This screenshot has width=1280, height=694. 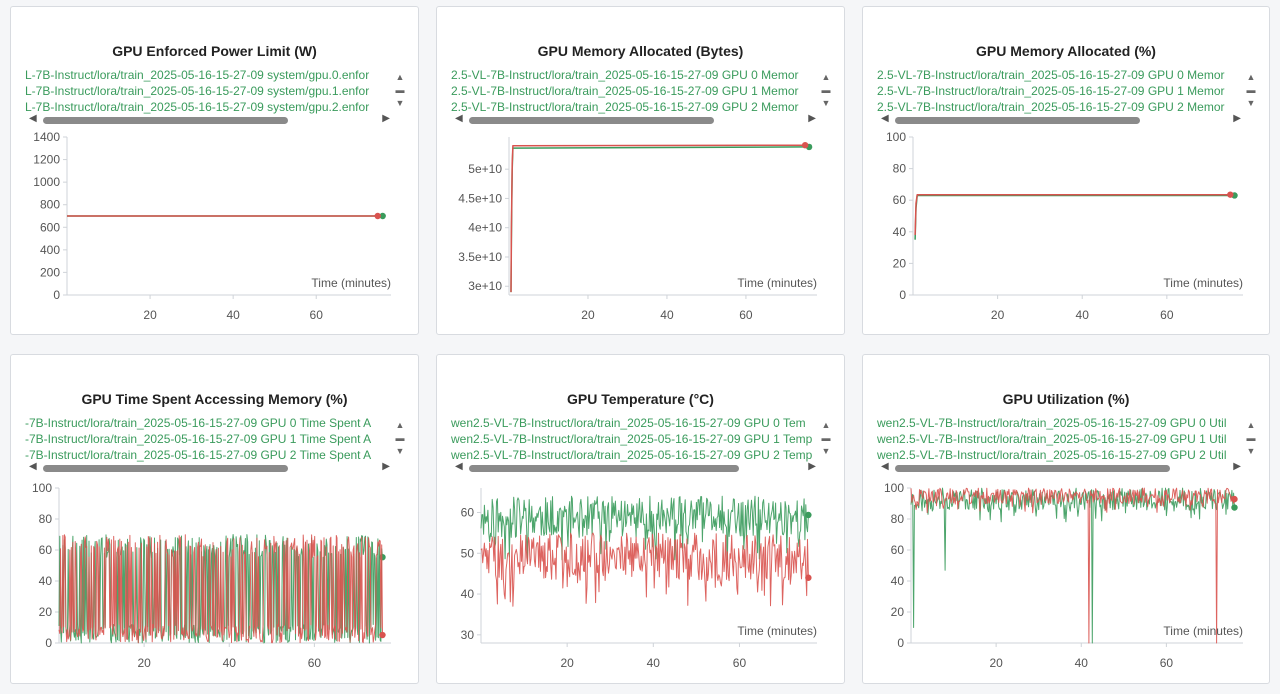 What do you see at coordinates (468, 635) in the screenshot?
I see `y-tick-label: 30` at bounding box center [468, 635].